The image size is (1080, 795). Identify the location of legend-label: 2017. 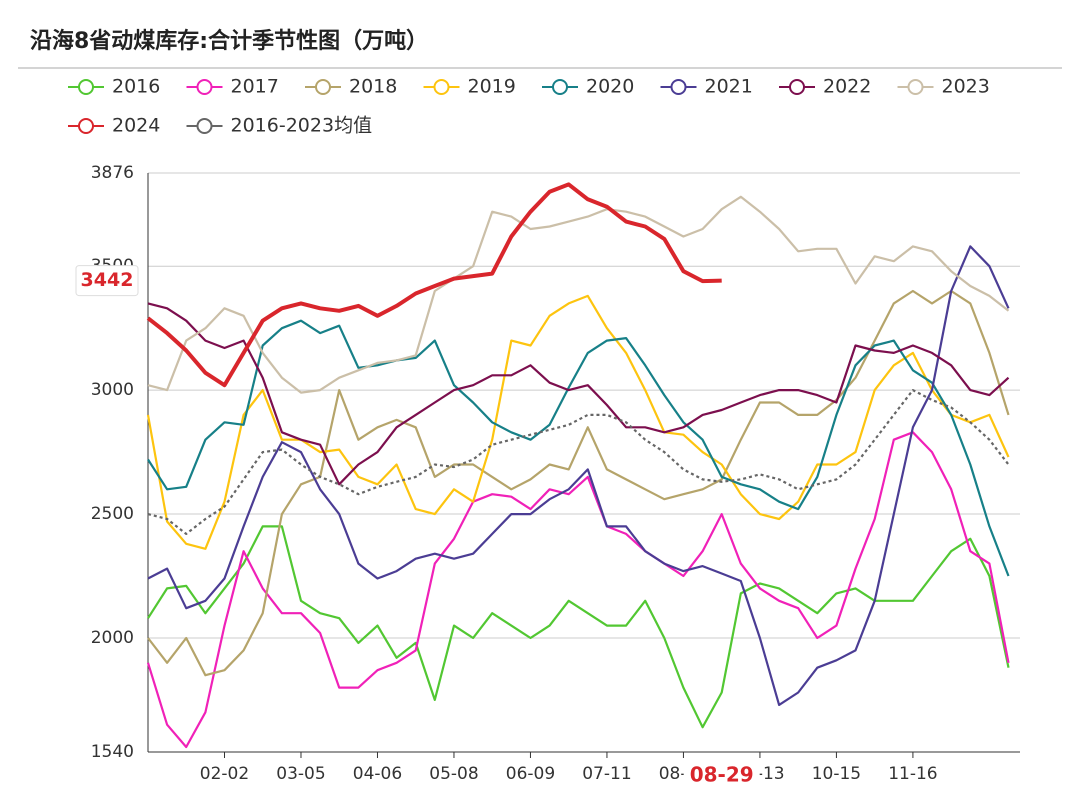
(255, 87).